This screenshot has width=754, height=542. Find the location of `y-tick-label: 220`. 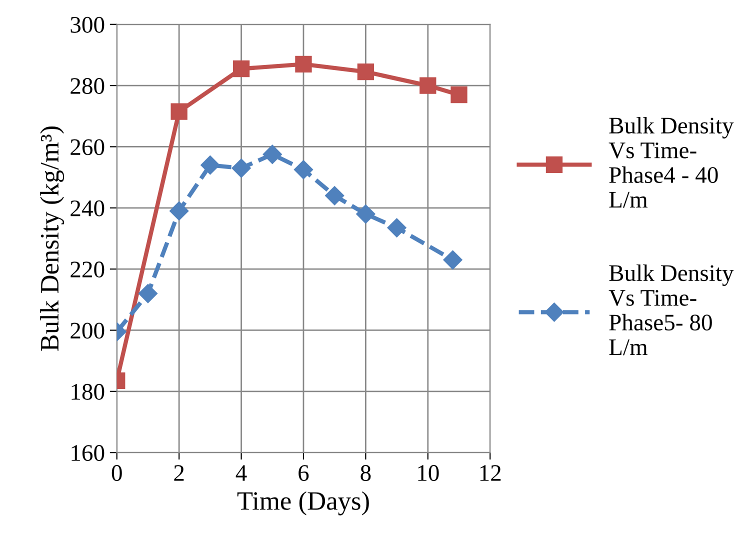

y-tick-label: 220 is located at coordinates (87, 270).